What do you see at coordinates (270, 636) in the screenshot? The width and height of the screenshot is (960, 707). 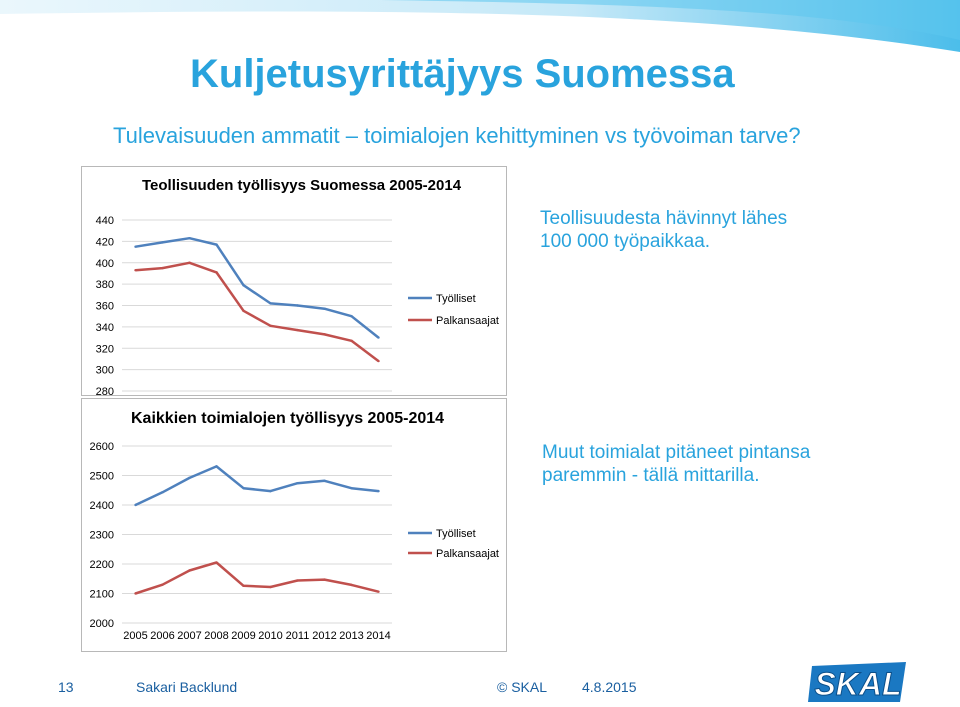 I see `x-tick-label: 2010` at bounding box center [270, 636].